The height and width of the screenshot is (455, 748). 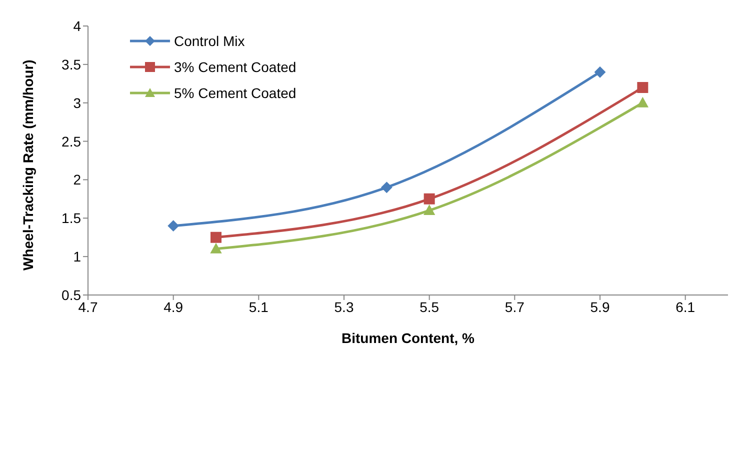 I want to click on y-tick-label: 3, so click(x=77, y=102).